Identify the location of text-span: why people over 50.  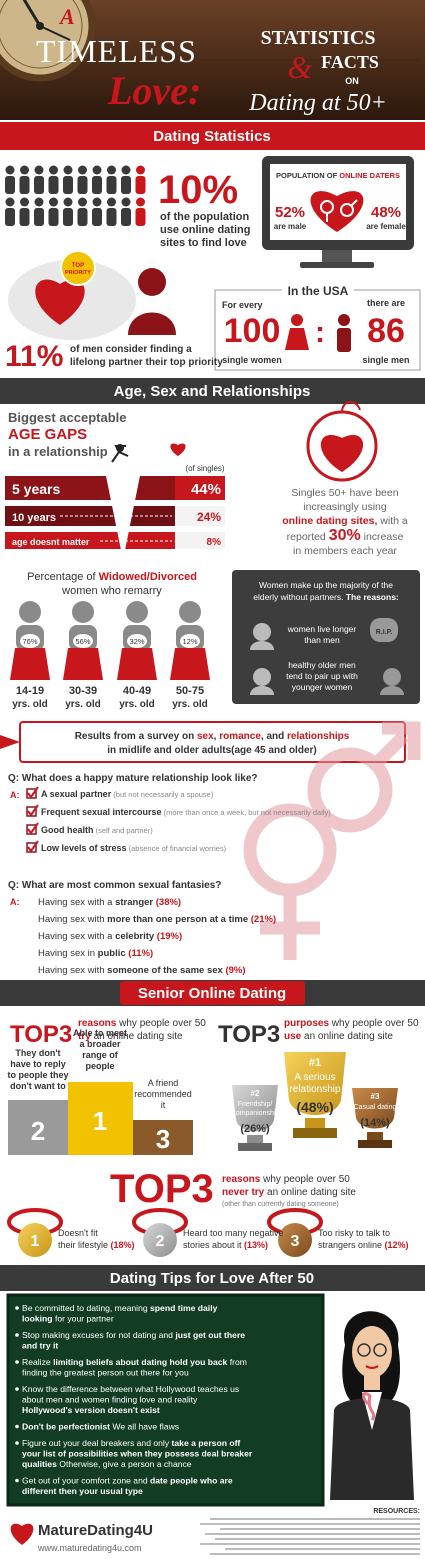
(374, 1023).